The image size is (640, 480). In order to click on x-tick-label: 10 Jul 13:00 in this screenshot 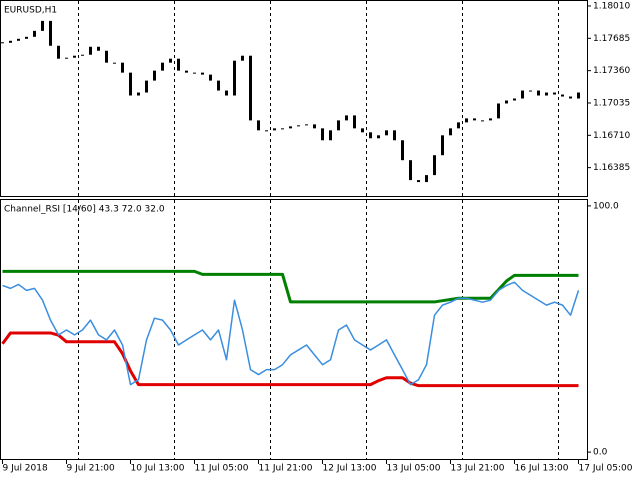, I will do `click(158, 469)`.